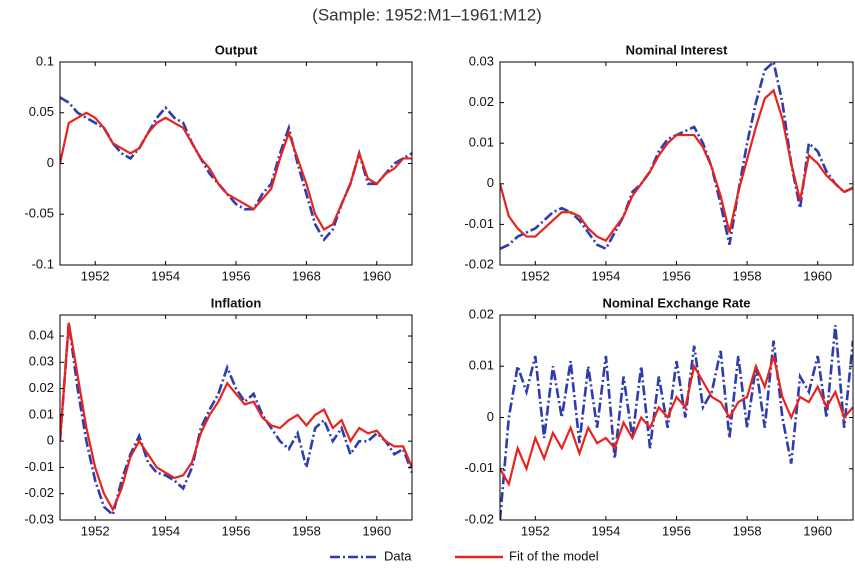  What do you see at coordinates (39, 518) in the screenshot?
I see `y-tick-label: -0.03` at bounding box center [39, 518].